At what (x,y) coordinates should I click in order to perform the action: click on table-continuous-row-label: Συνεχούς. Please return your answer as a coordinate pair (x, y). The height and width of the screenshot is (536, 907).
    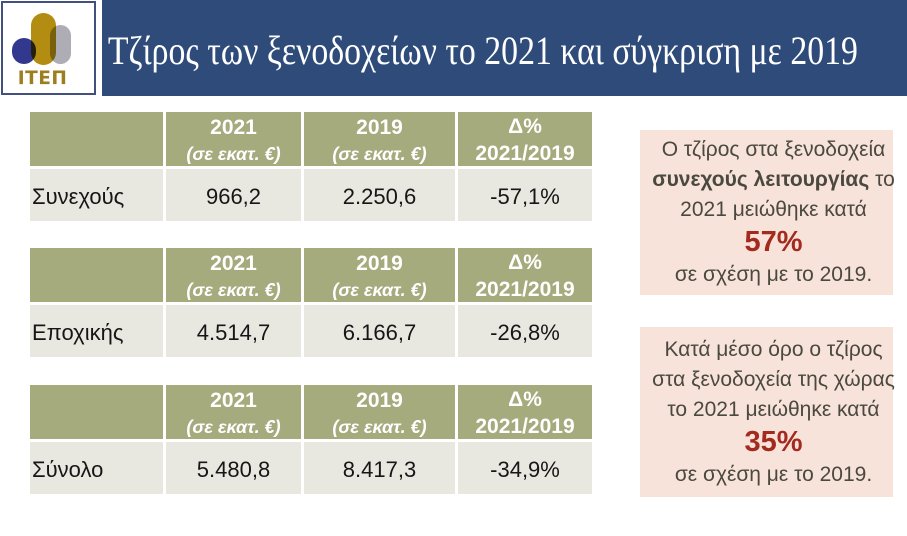
    Looking at the image, I should click on (96, 195).